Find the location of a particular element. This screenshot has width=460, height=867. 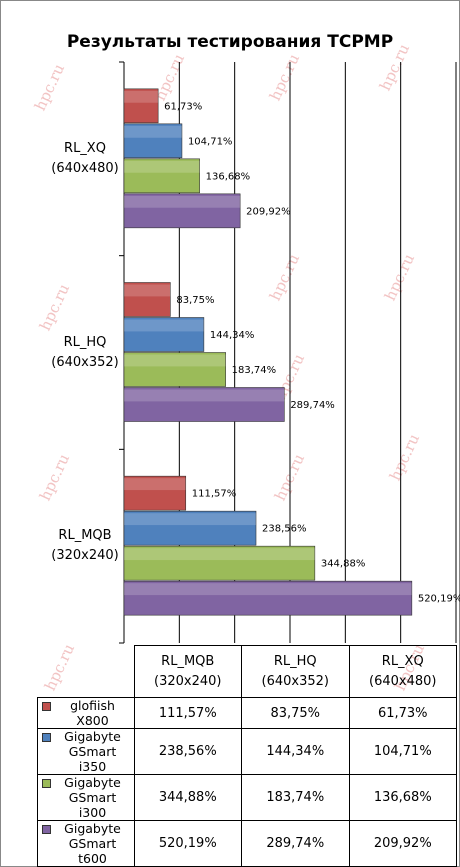

table-cell: 104,71% is located at coordinates (402, 751).